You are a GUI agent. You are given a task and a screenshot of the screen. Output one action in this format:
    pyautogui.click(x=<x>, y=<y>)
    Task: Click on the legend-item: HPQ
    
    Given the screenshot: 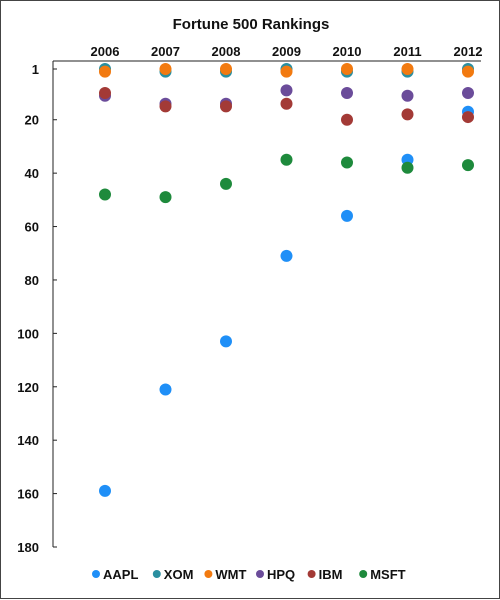 What is the action you would take?
    pyautogui.click(x=275, y=574)
    